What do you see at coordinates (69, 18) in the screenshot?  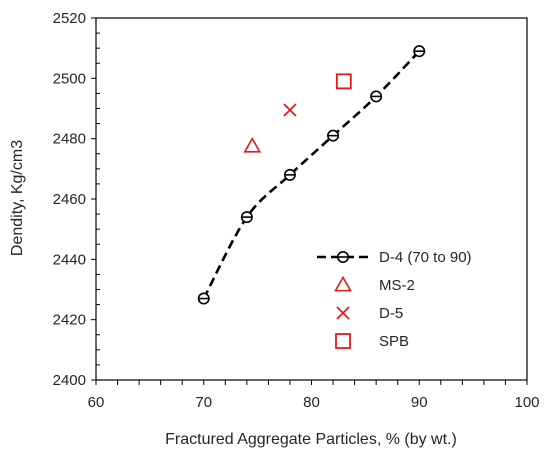 I see `y-tick-label: 2520` at bounding box center [69, 18].